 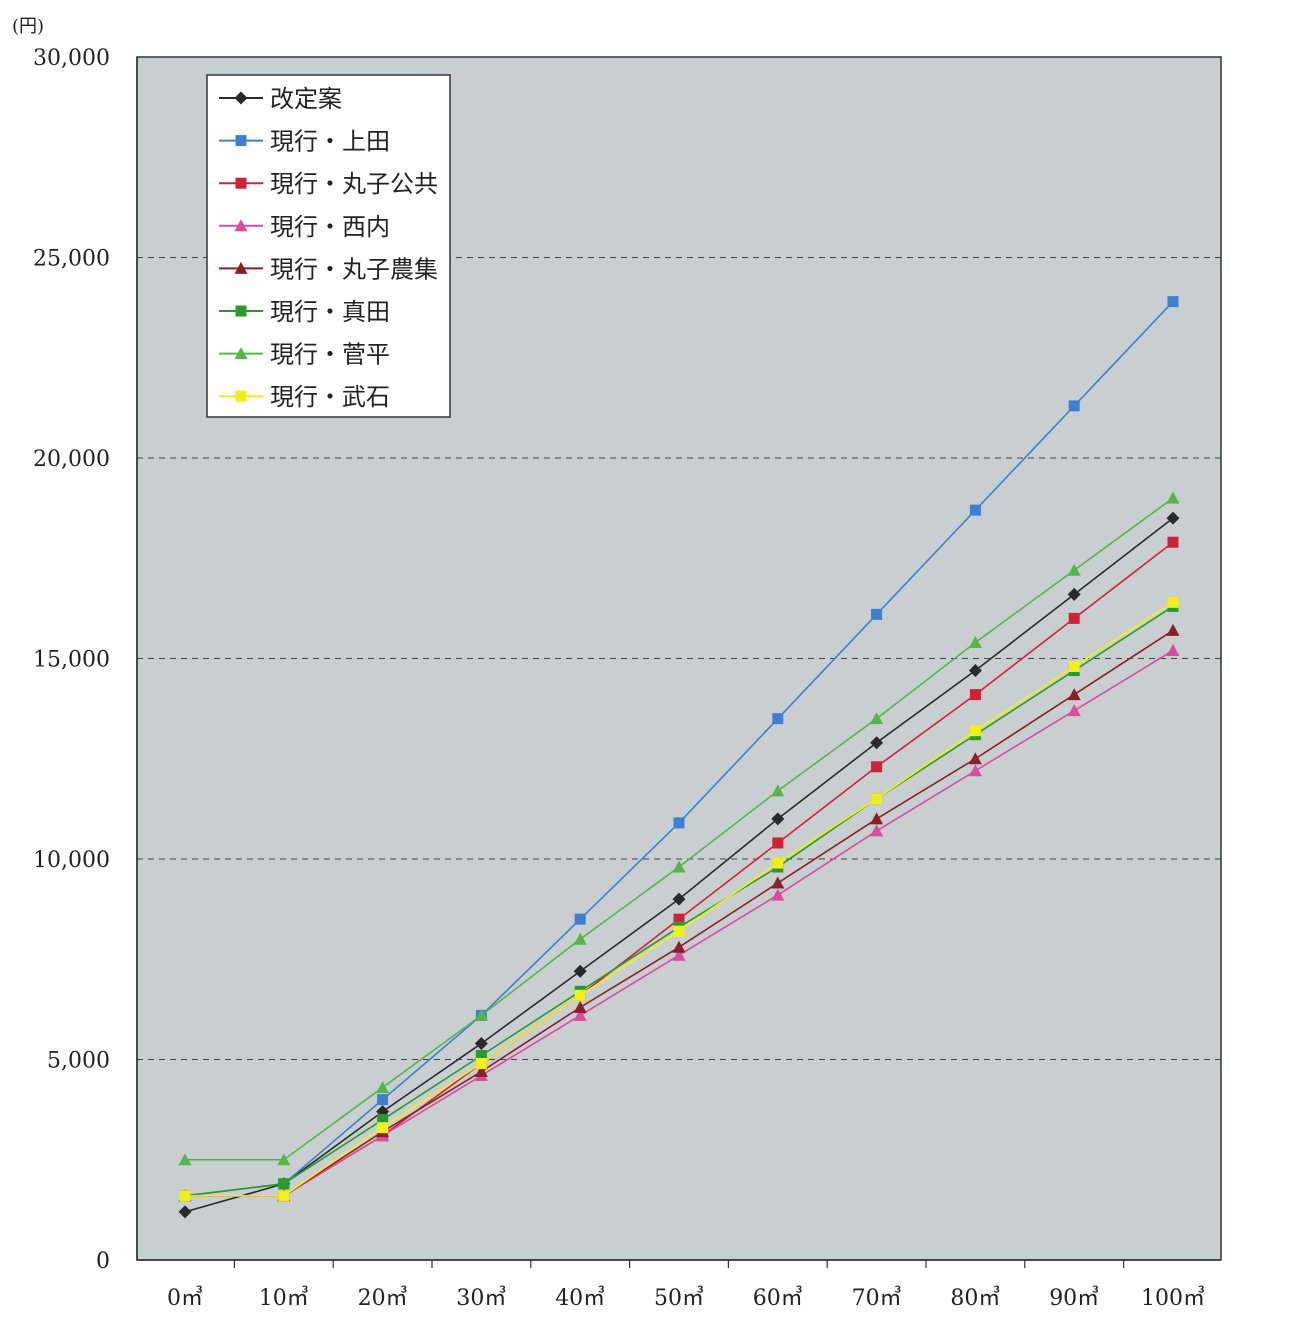 What do you see at coordinates (354, 269) in the screenshot?
I see `legend-label: 現行・丸子農集` at bounding box center [354, 269].